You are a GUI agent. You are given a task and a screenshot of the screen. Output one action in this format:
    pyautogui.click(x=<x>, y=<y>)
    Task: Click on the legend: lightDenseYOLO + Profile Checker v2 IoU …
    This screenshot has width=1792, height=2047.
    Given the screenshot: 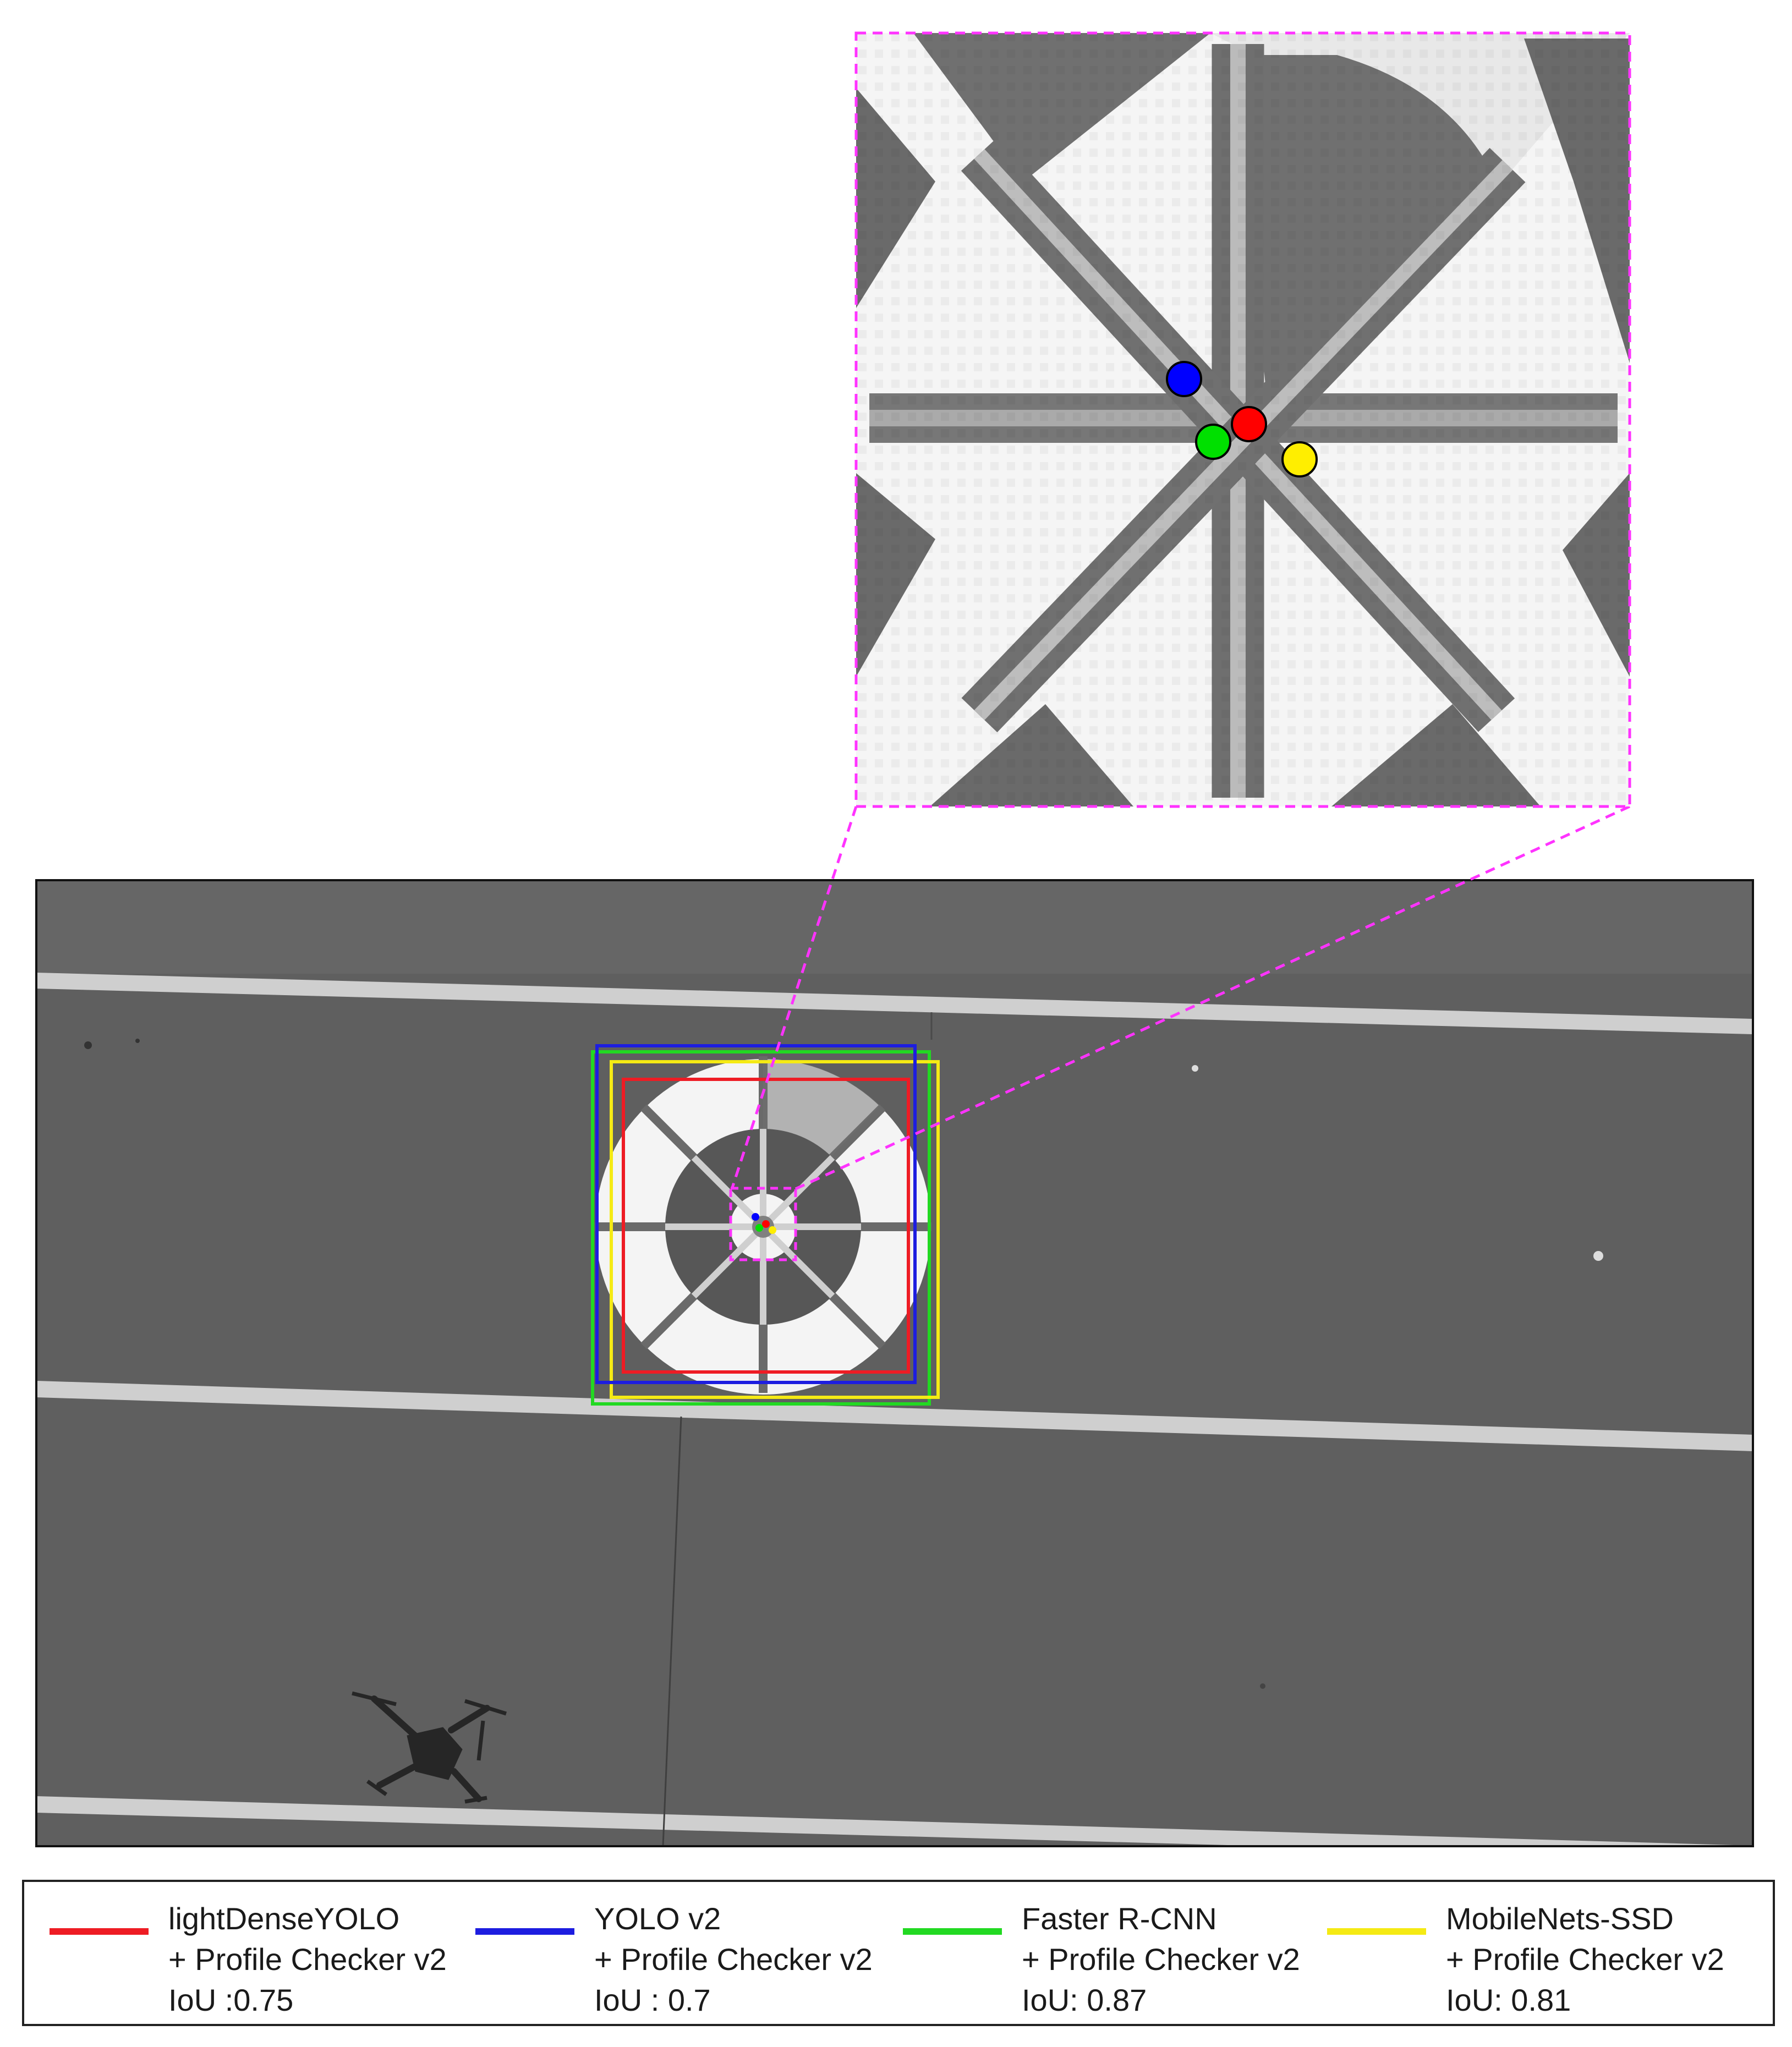 What is the action you would take?
    pyautogui.click(x=898, y=1953)
    